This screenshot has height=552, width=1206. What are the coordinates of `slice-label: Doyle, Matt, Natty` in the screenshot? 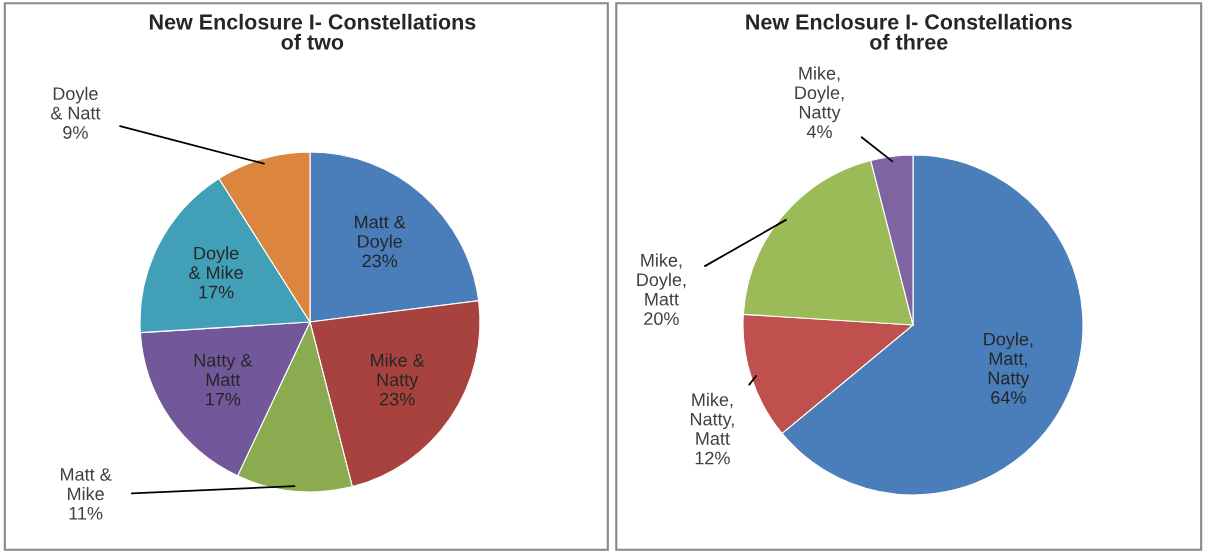 It's located at (1008, 360).